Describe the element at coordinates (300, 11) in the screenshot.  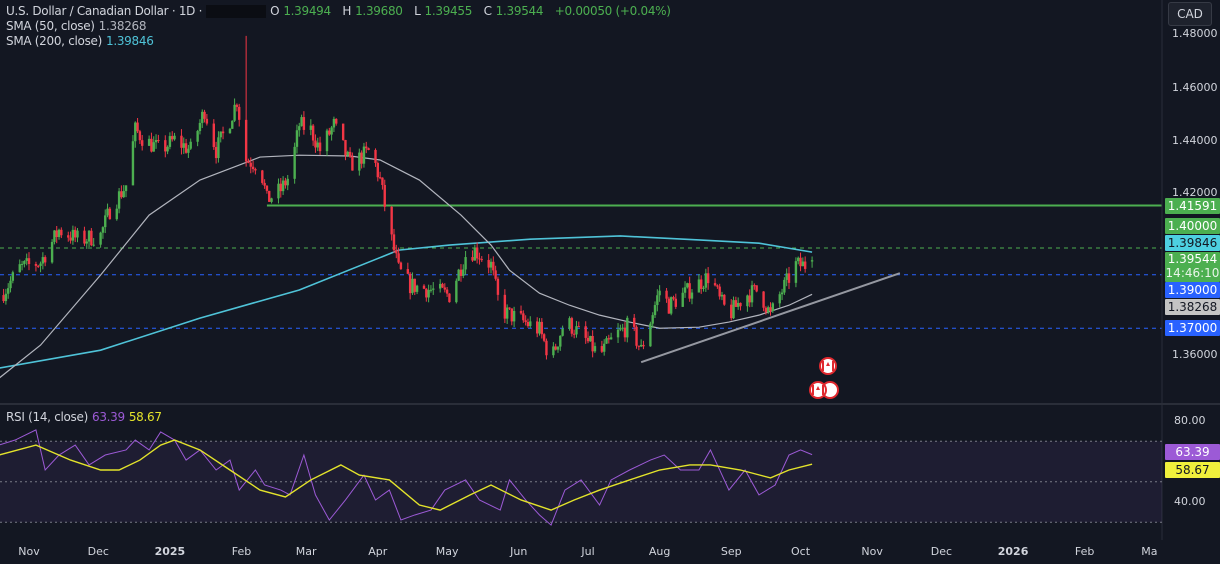
I see `ohlc-open: O 1.39494` at that location.